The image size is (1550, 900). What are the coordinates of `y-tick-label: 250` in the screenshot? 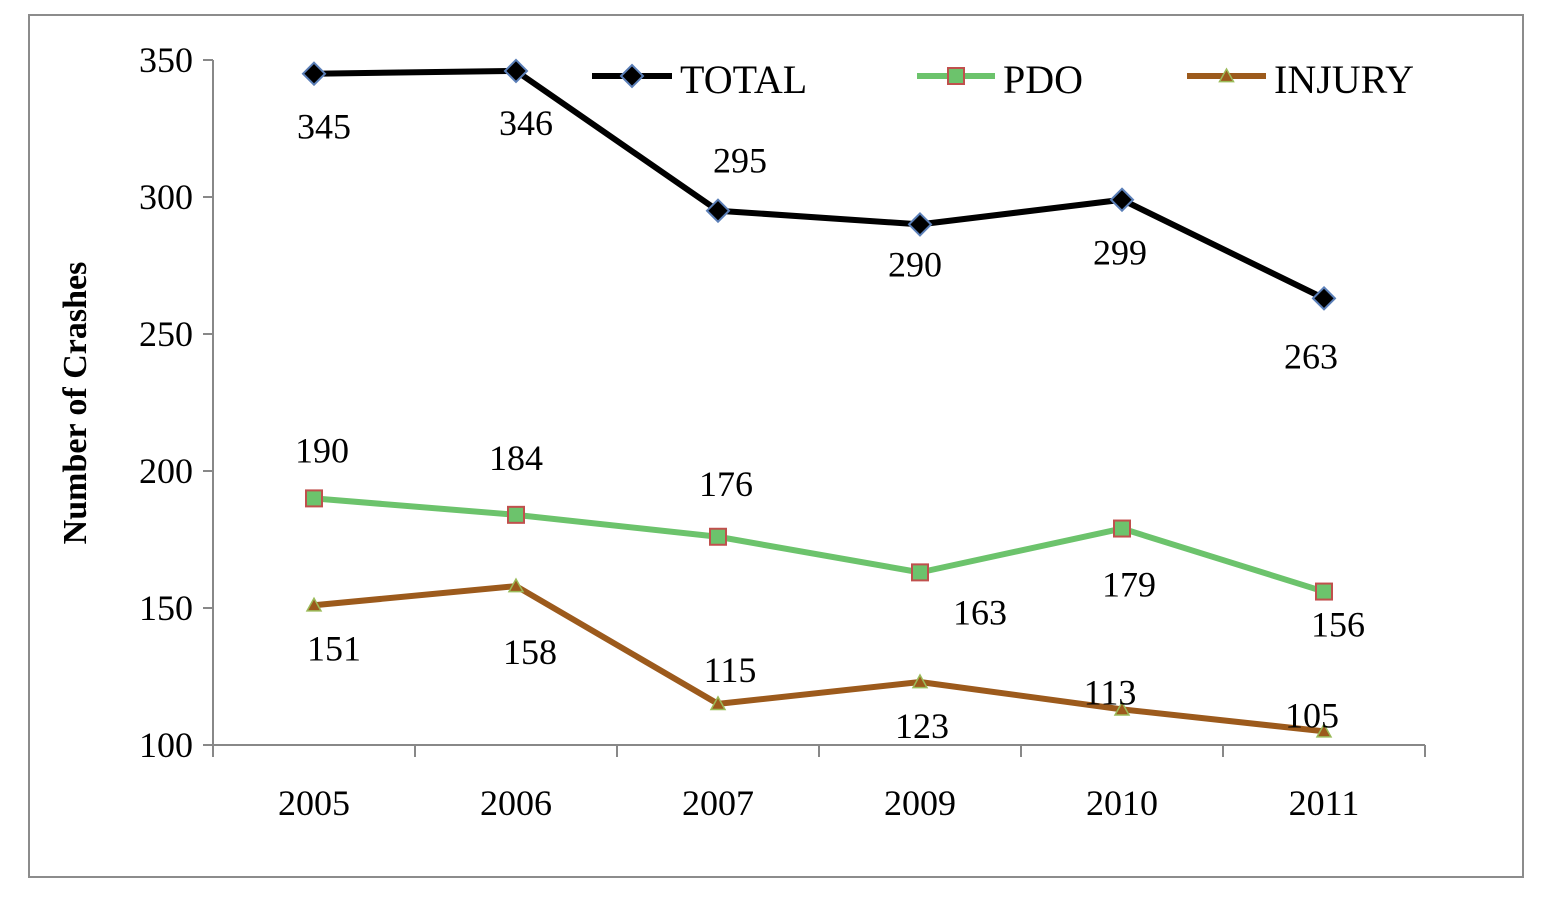 It's located at (166, 334).